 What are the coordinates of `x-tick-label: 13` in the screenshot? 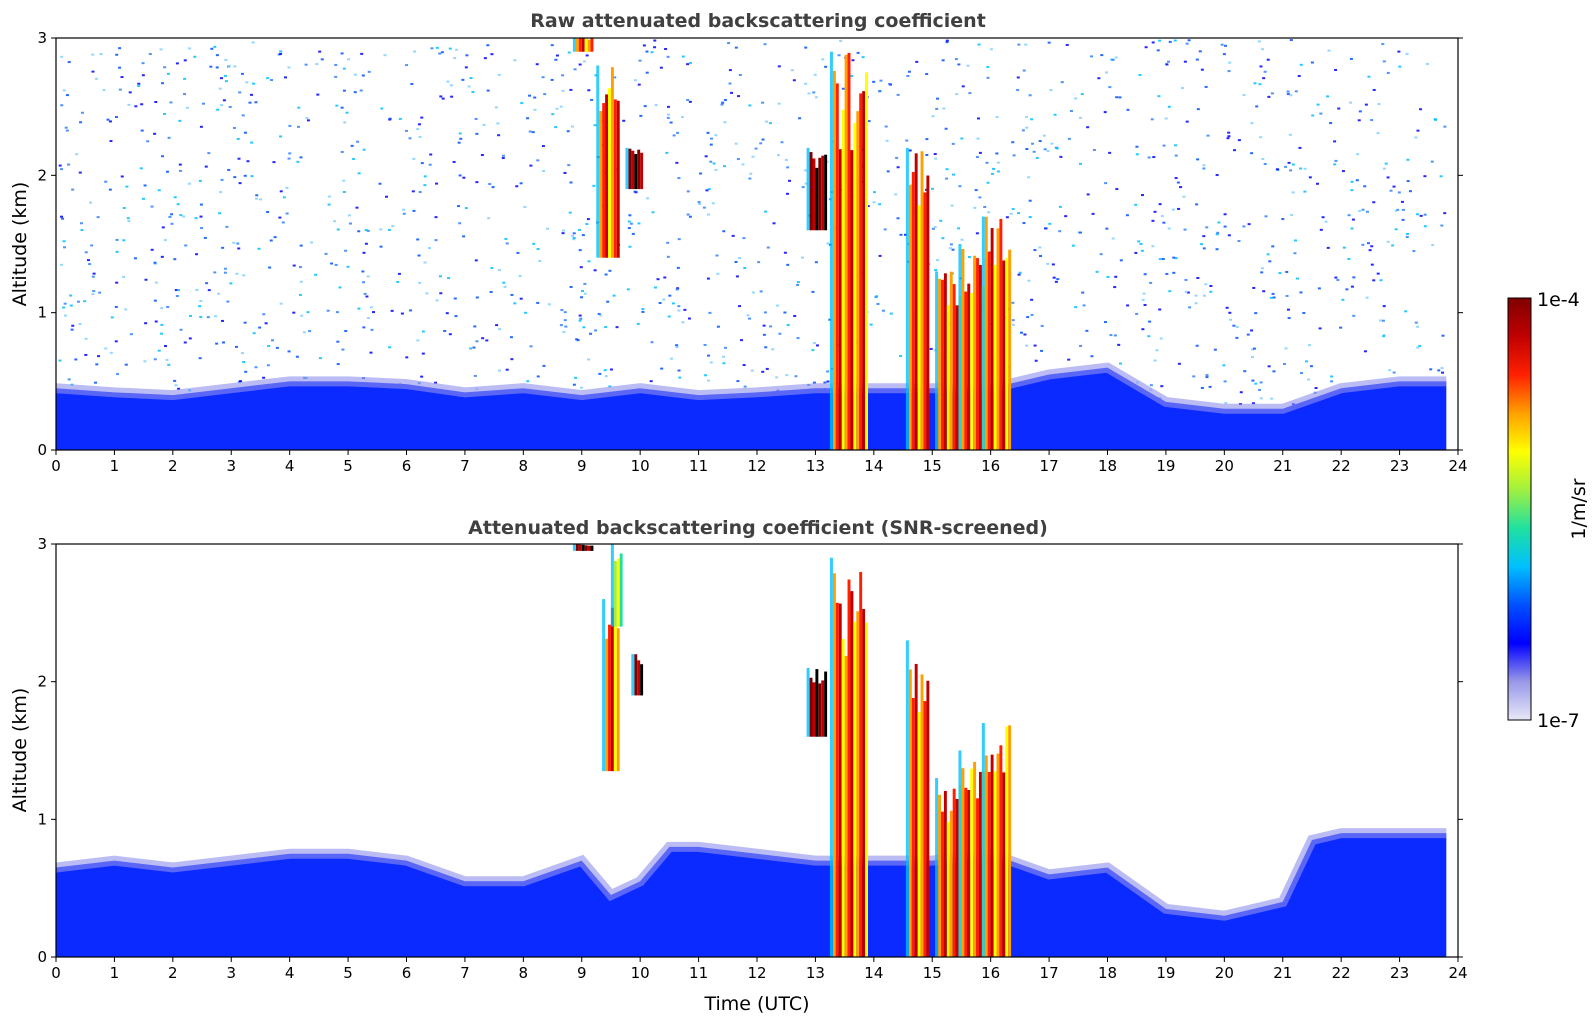 It's located at (815, 466).